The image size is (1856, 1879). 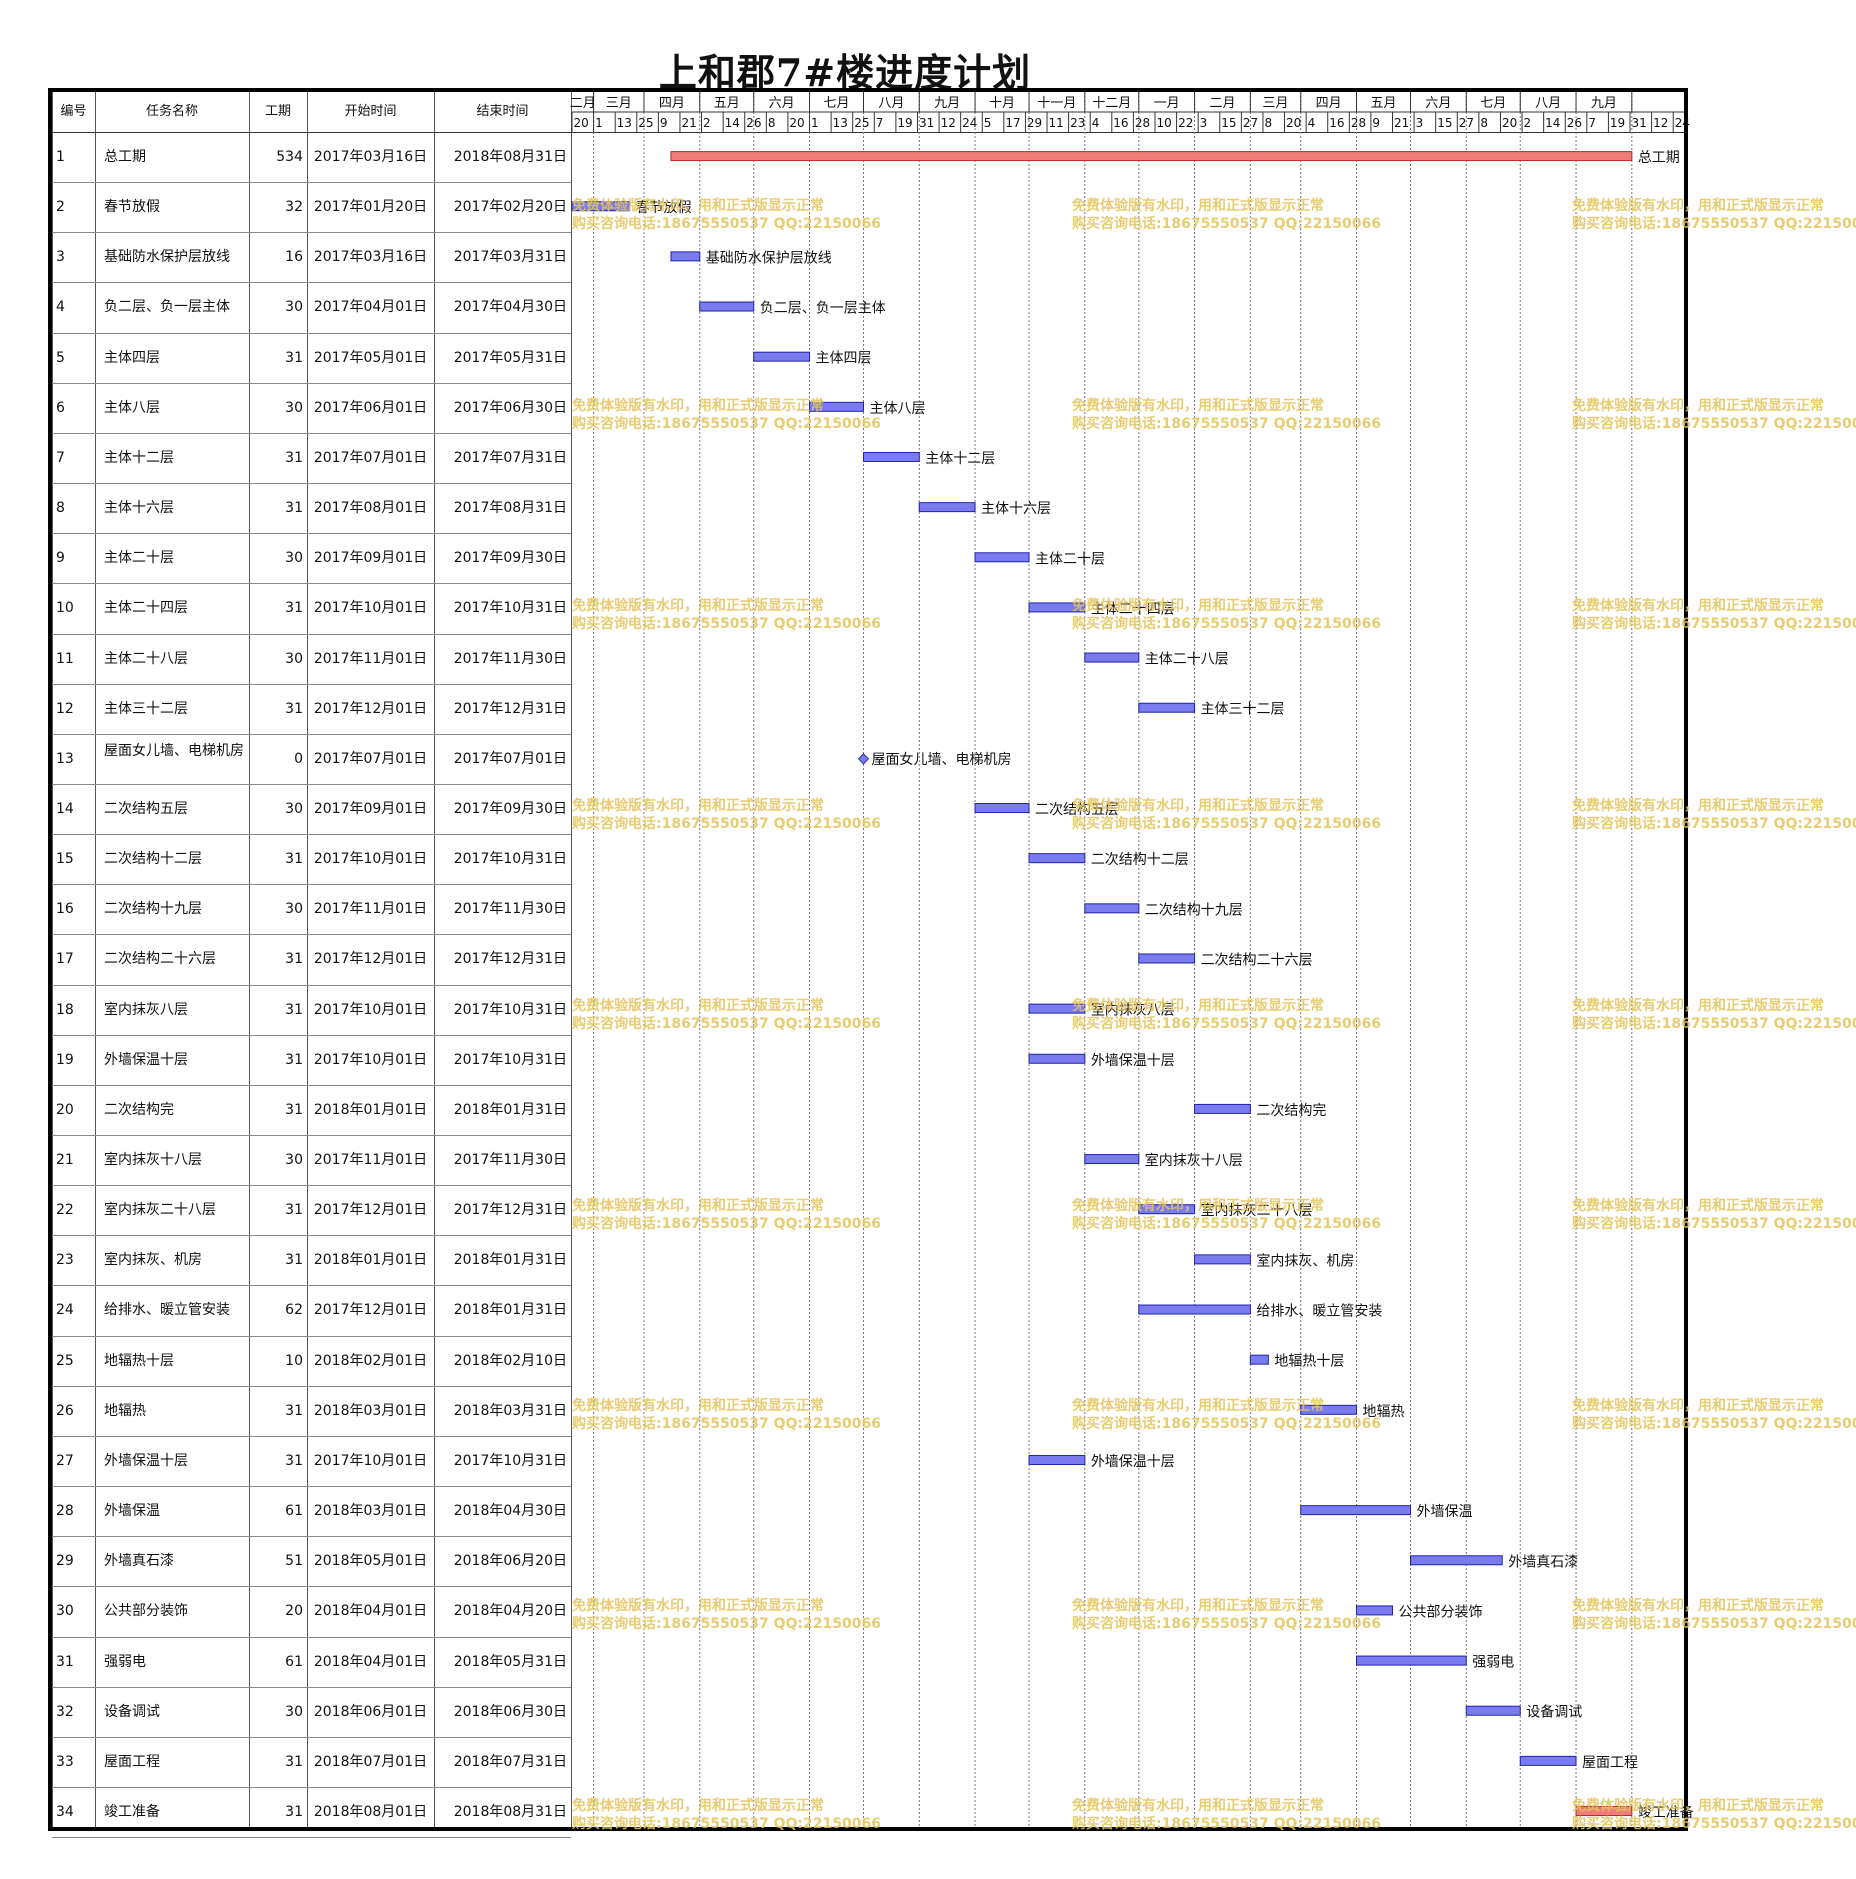 What do you see at coordinates (645, 123) in the screenshot?
I see `day-tick-label: 25` at bounding box center [645, 123].